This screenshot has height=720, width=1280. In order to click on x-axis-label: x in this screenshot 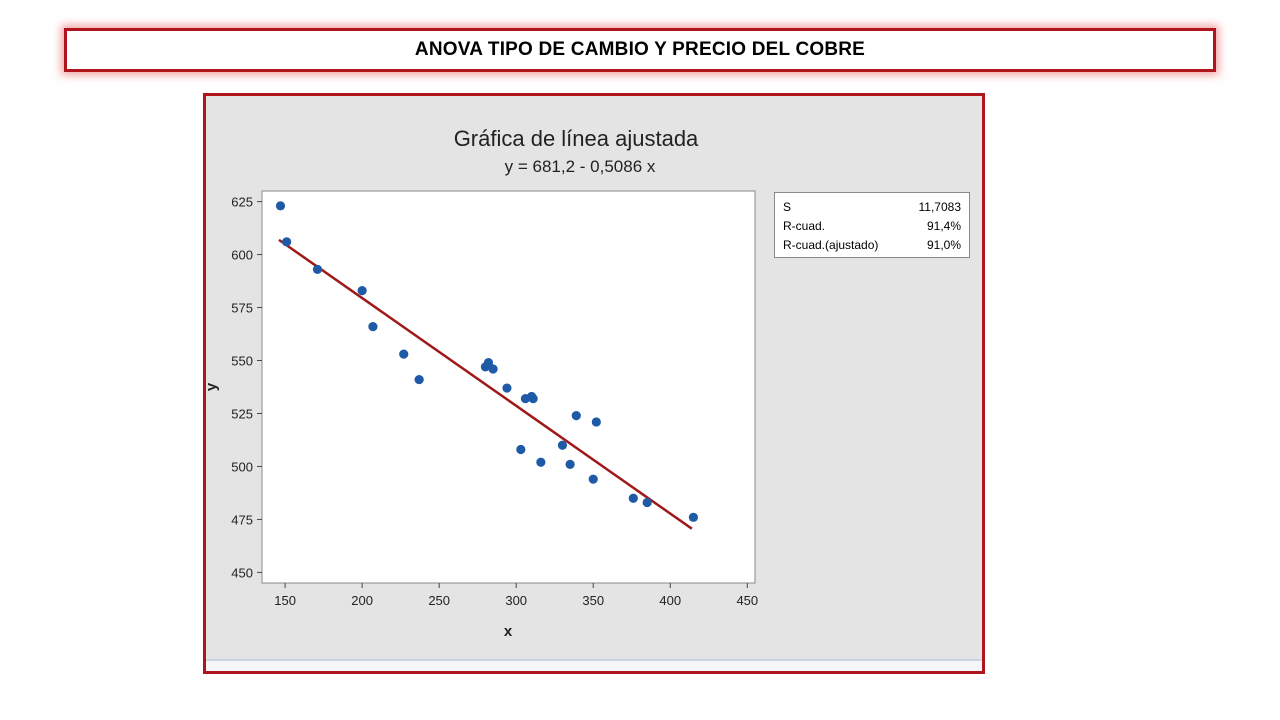, I will do `click(508, 631)`.